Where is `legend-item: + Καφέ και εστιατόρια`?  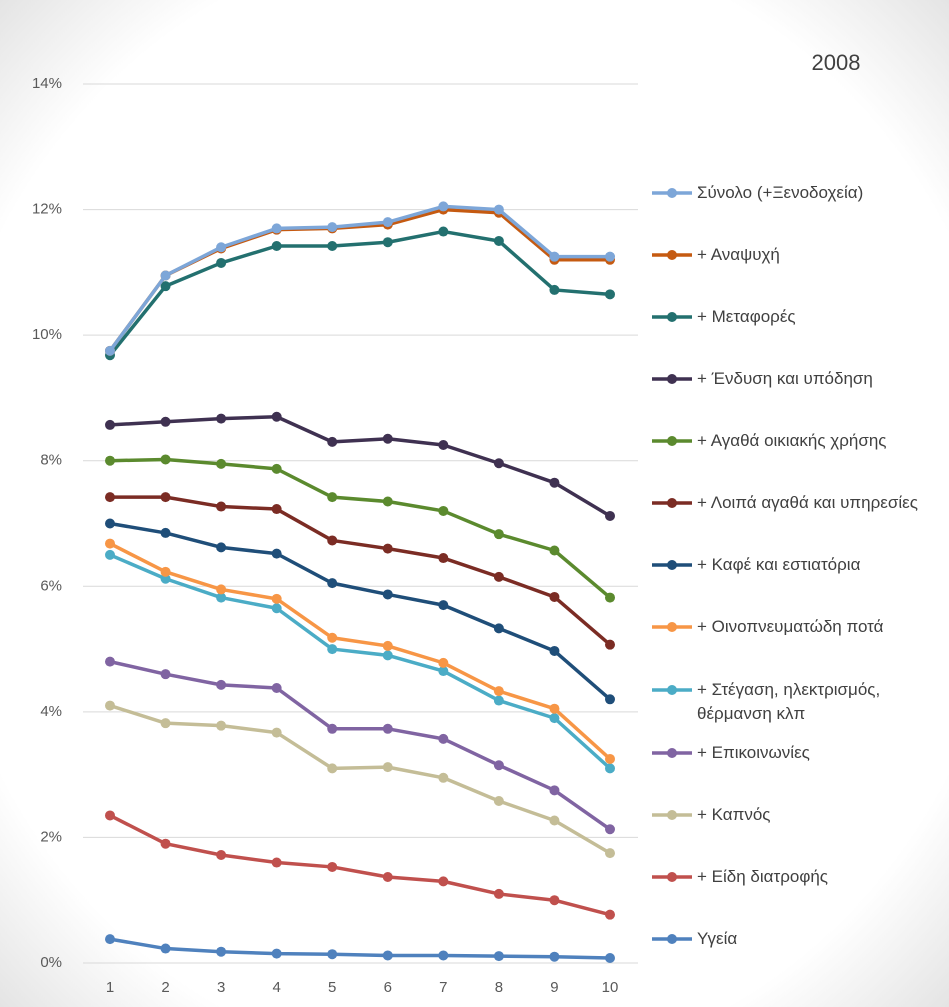
legend-item: + Καφέ και εστιατόρια is located at coordinates (794, 565).